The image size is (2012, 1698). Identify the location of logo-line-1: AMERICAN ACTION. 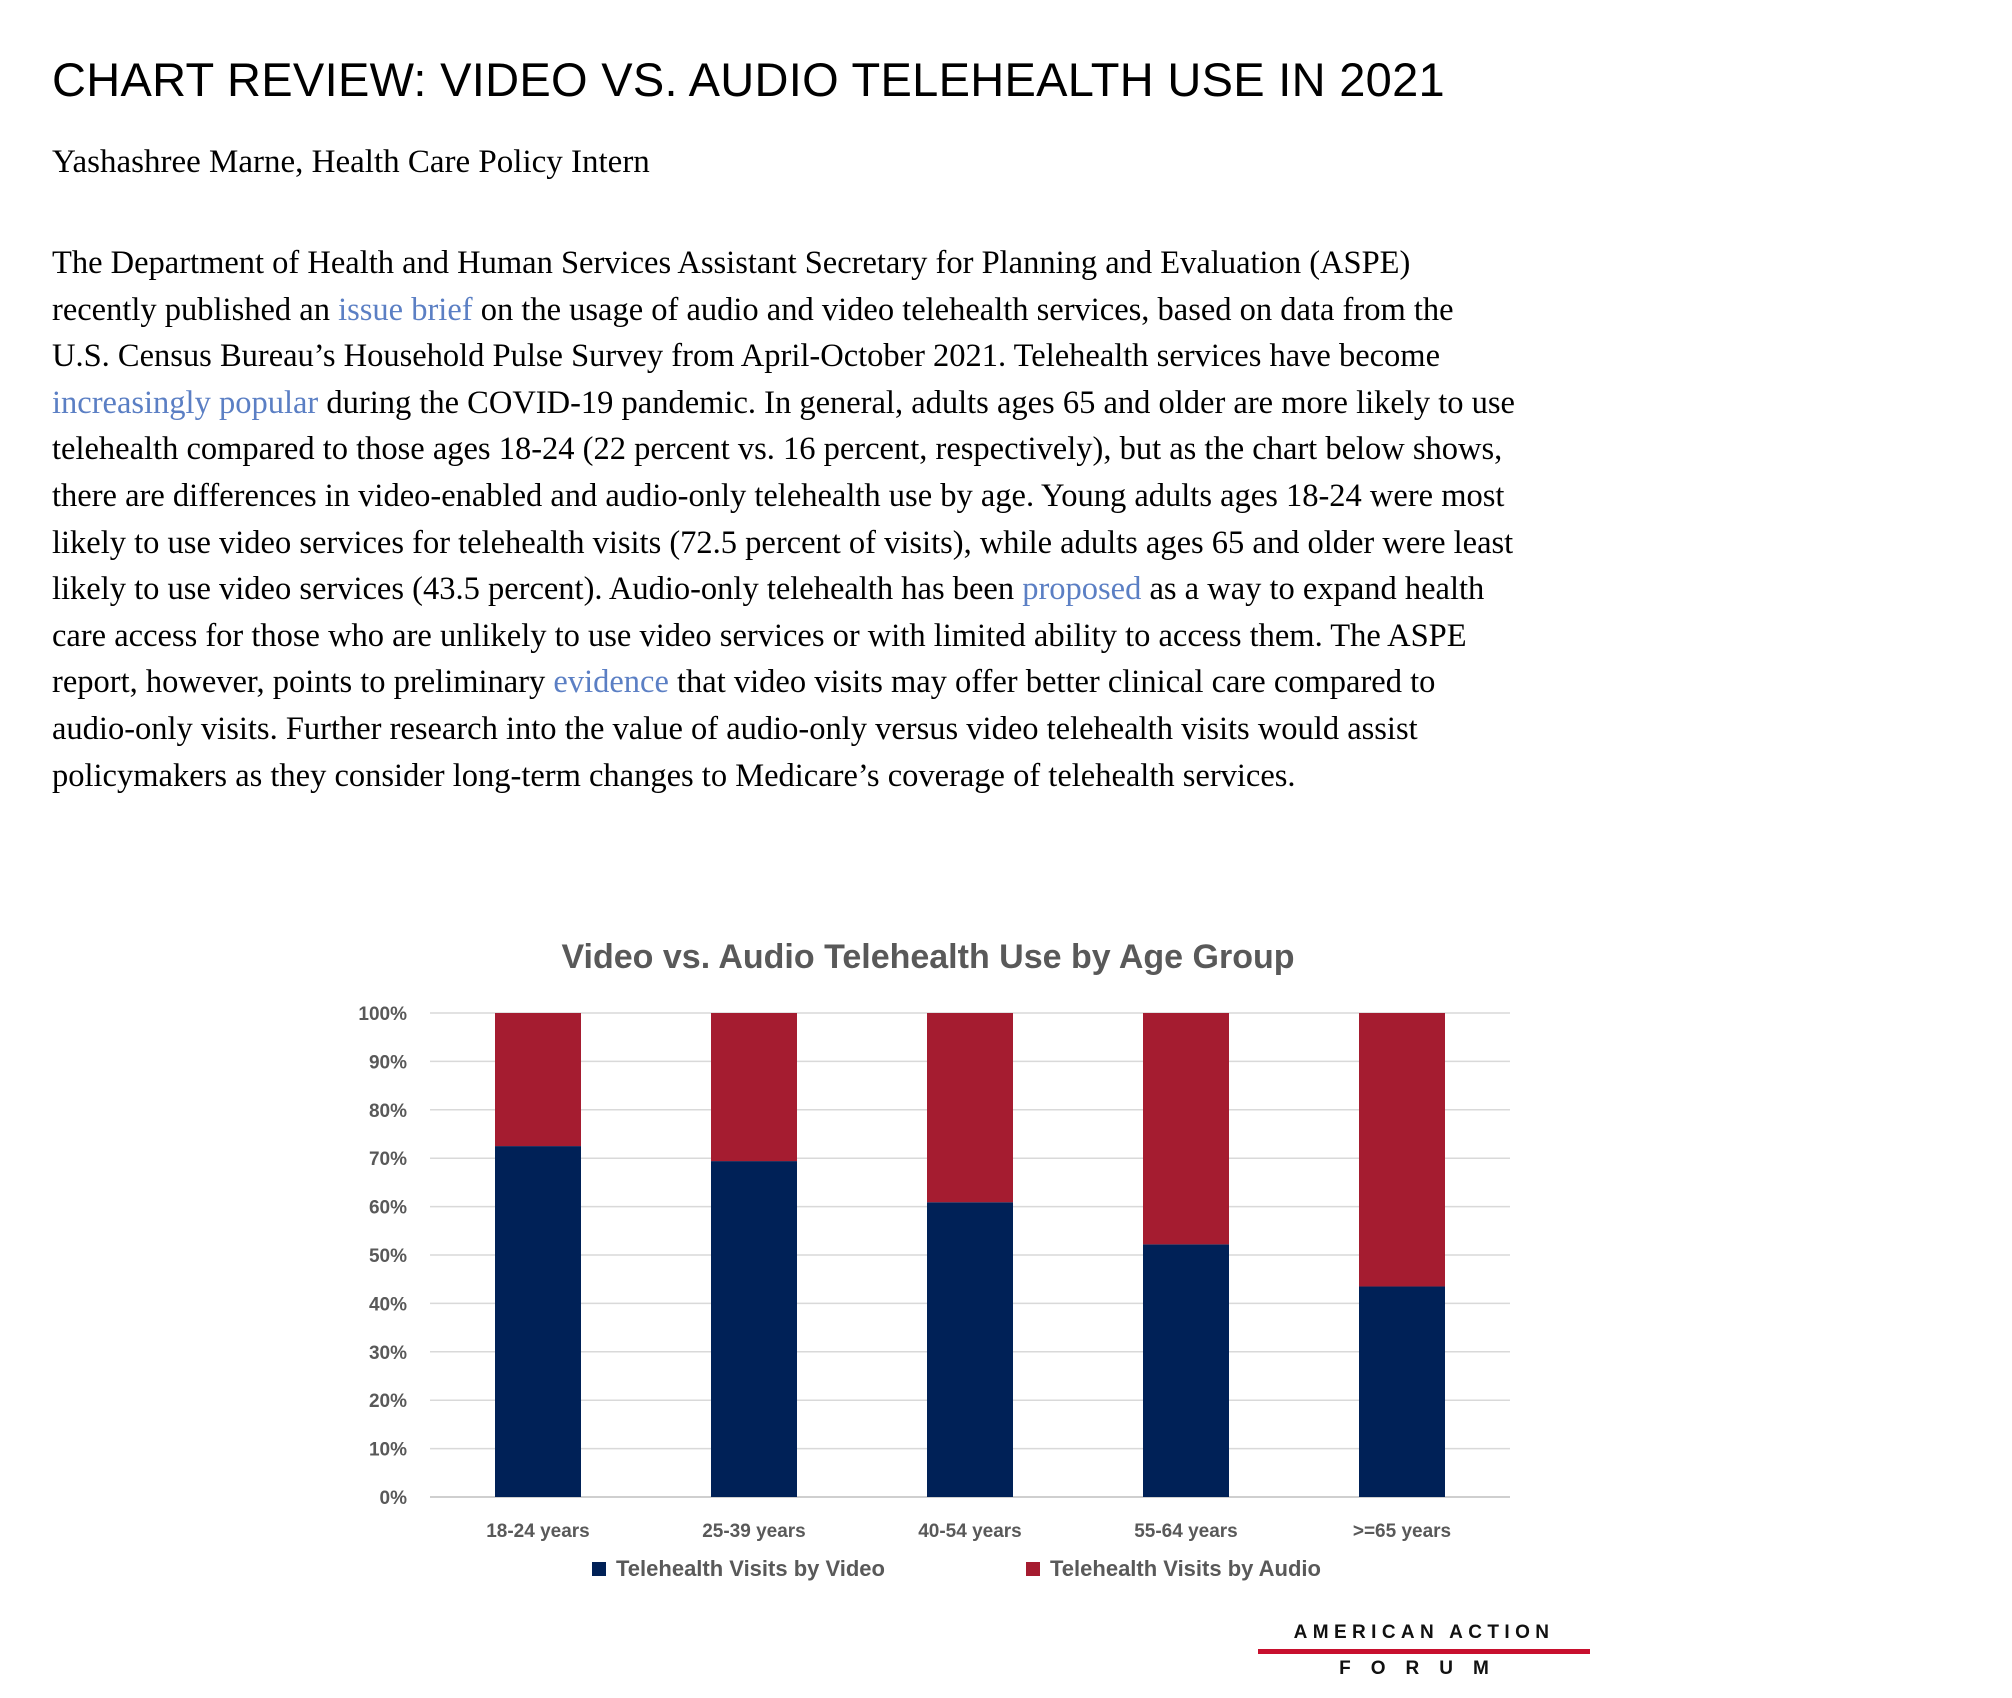
(1424, 1632).